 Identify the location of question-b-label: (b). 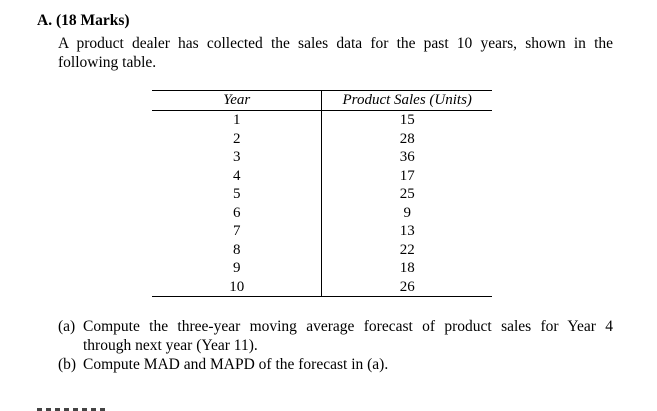
(67, 364).